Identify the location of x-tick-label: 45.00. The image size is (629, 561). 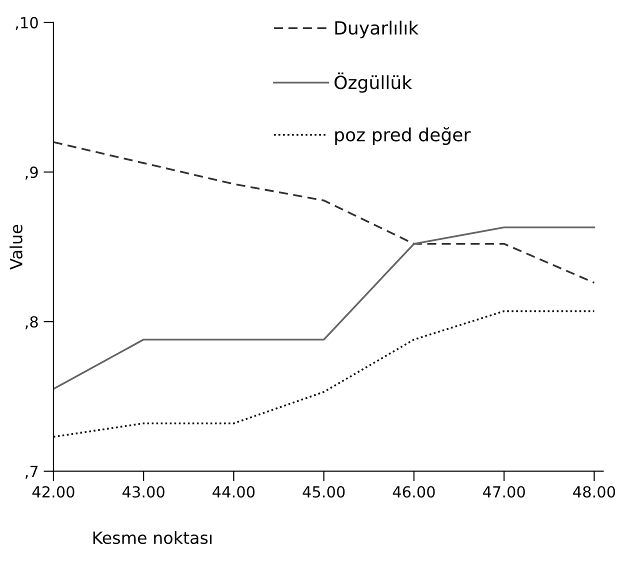
(323, 492).